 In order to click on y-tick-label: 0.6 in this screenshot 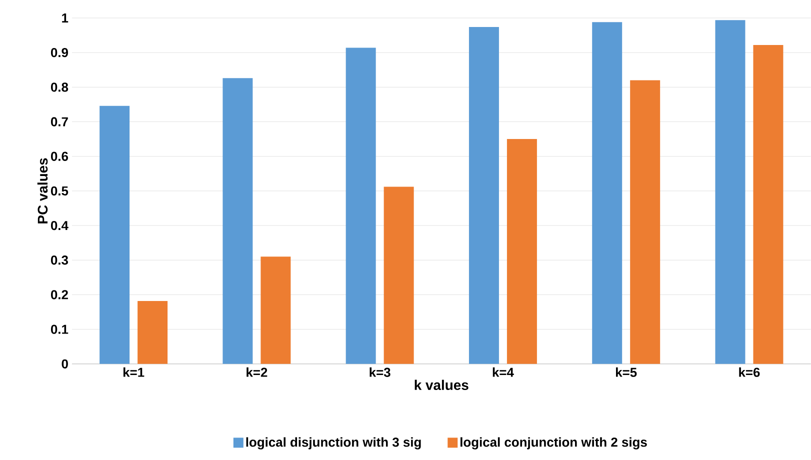, I will do `click(59, 156)`.